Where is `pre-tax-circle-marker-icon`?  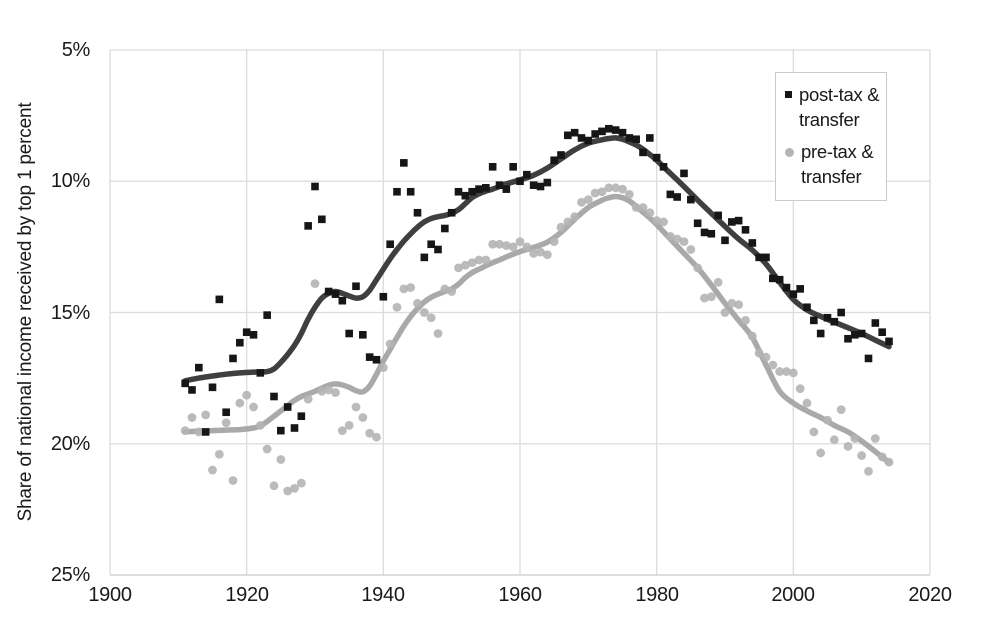
pre-tax-circle-marker-icon is located at coordinates (789, 152).